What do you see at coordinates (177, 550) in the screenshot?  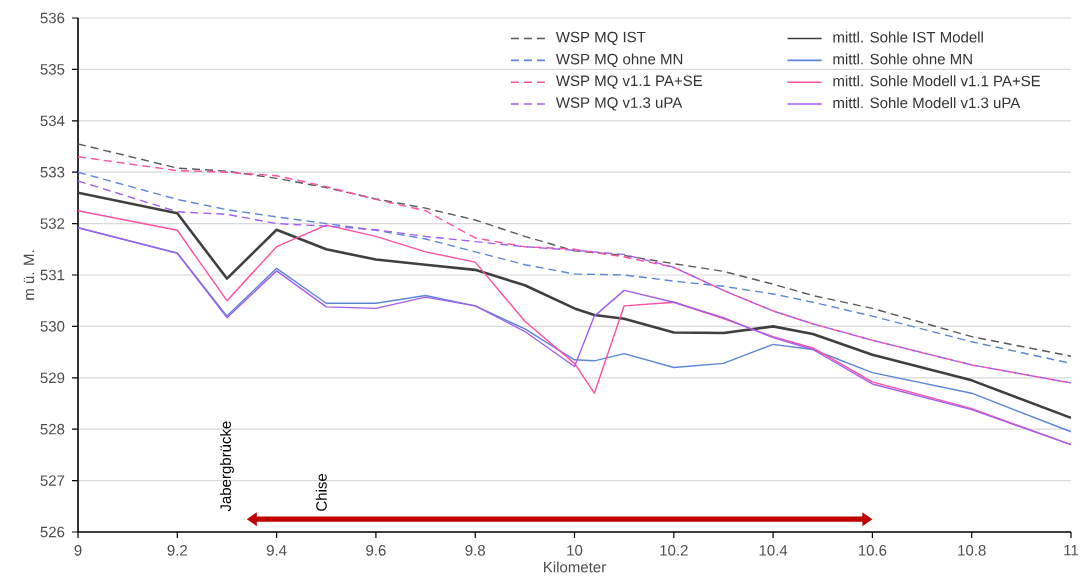 I see `x-tick-label: 9.2` at bounding box center [177, 550].